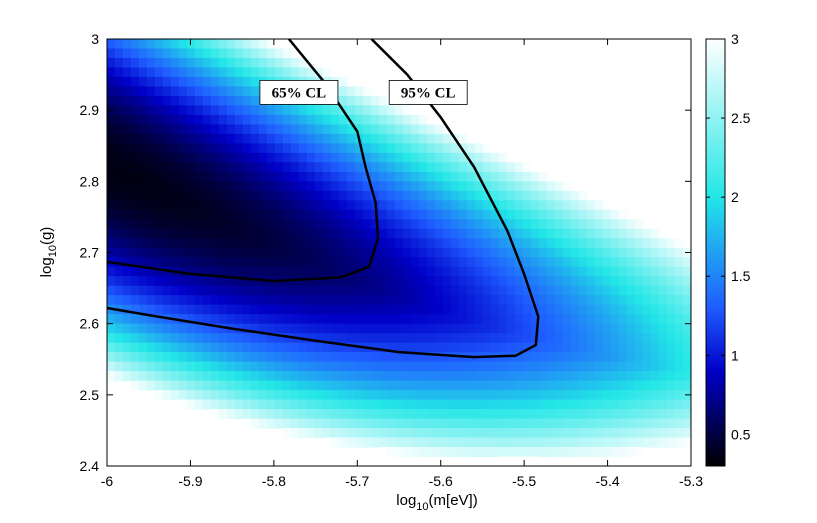 The width and height of the screenshot is (817, 523). What do you see at coordinates (728, 434) in the screenshot?
I see `colorbar-tick: 0.5` at bounding box center [728, 434].